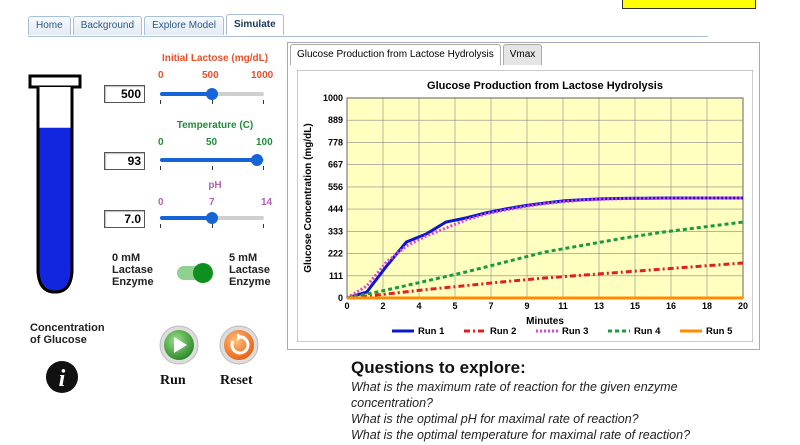 This screenshot has width=800, height=445. What do you see at coordinates (124, 161) in the screenshot?
I see `temperature-value-input: 93` at bounding box center [124, 161].